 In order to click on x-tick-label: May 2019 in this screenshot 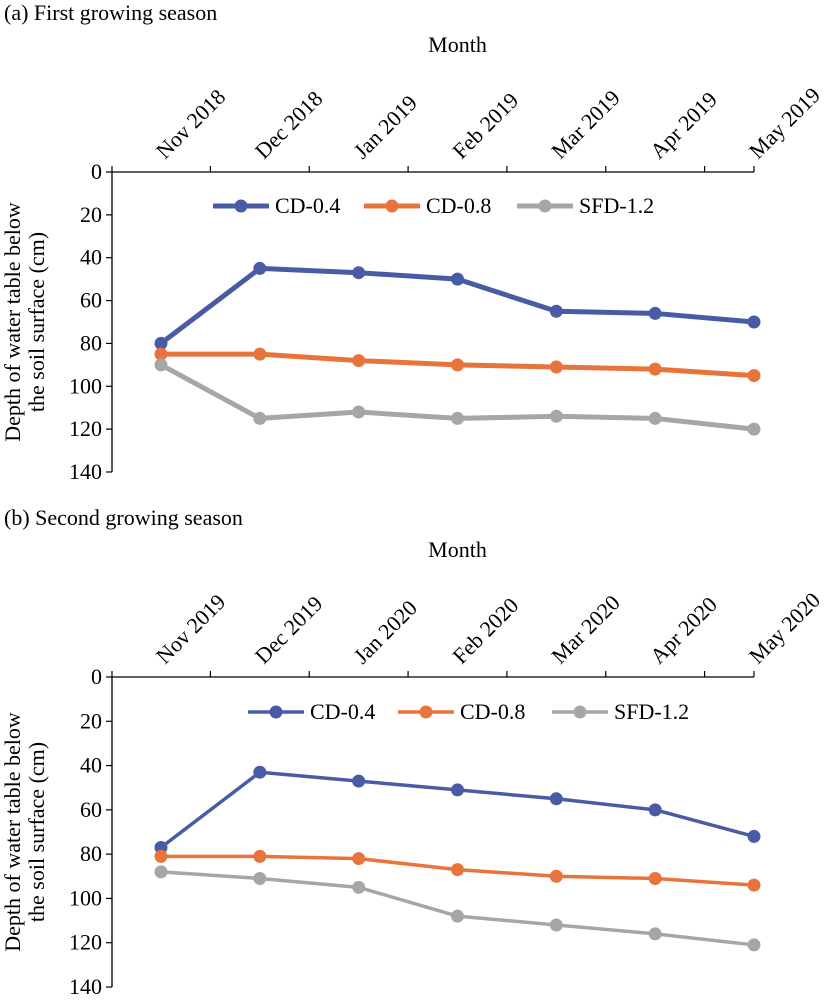, I will do `click(784, 122)`.